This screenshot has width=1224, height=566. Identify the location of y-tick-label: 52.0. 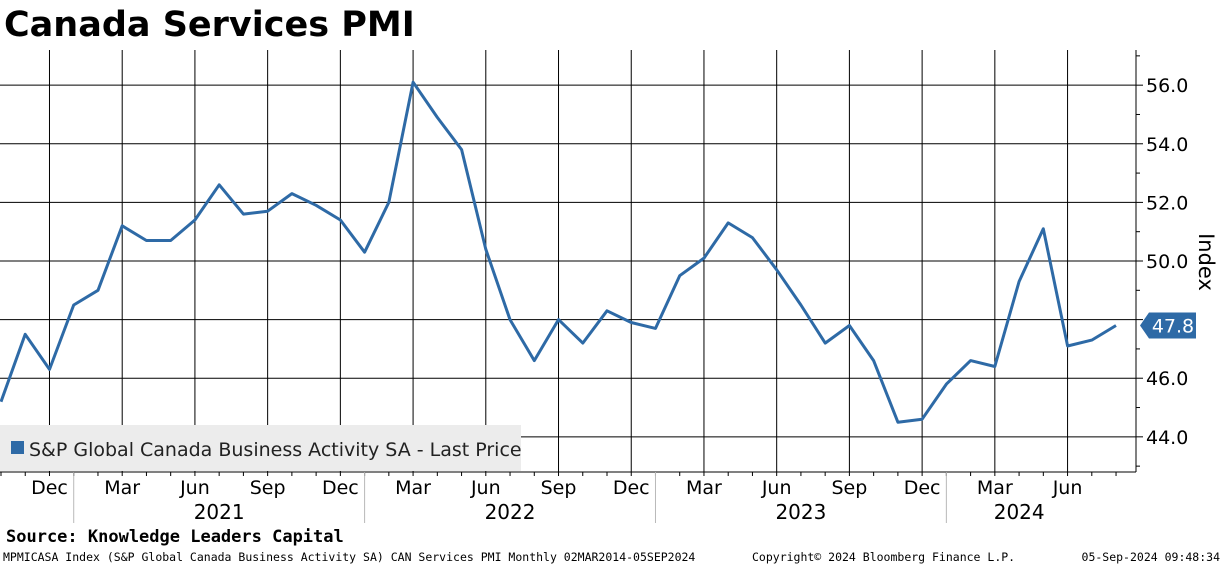
(1167, 203).